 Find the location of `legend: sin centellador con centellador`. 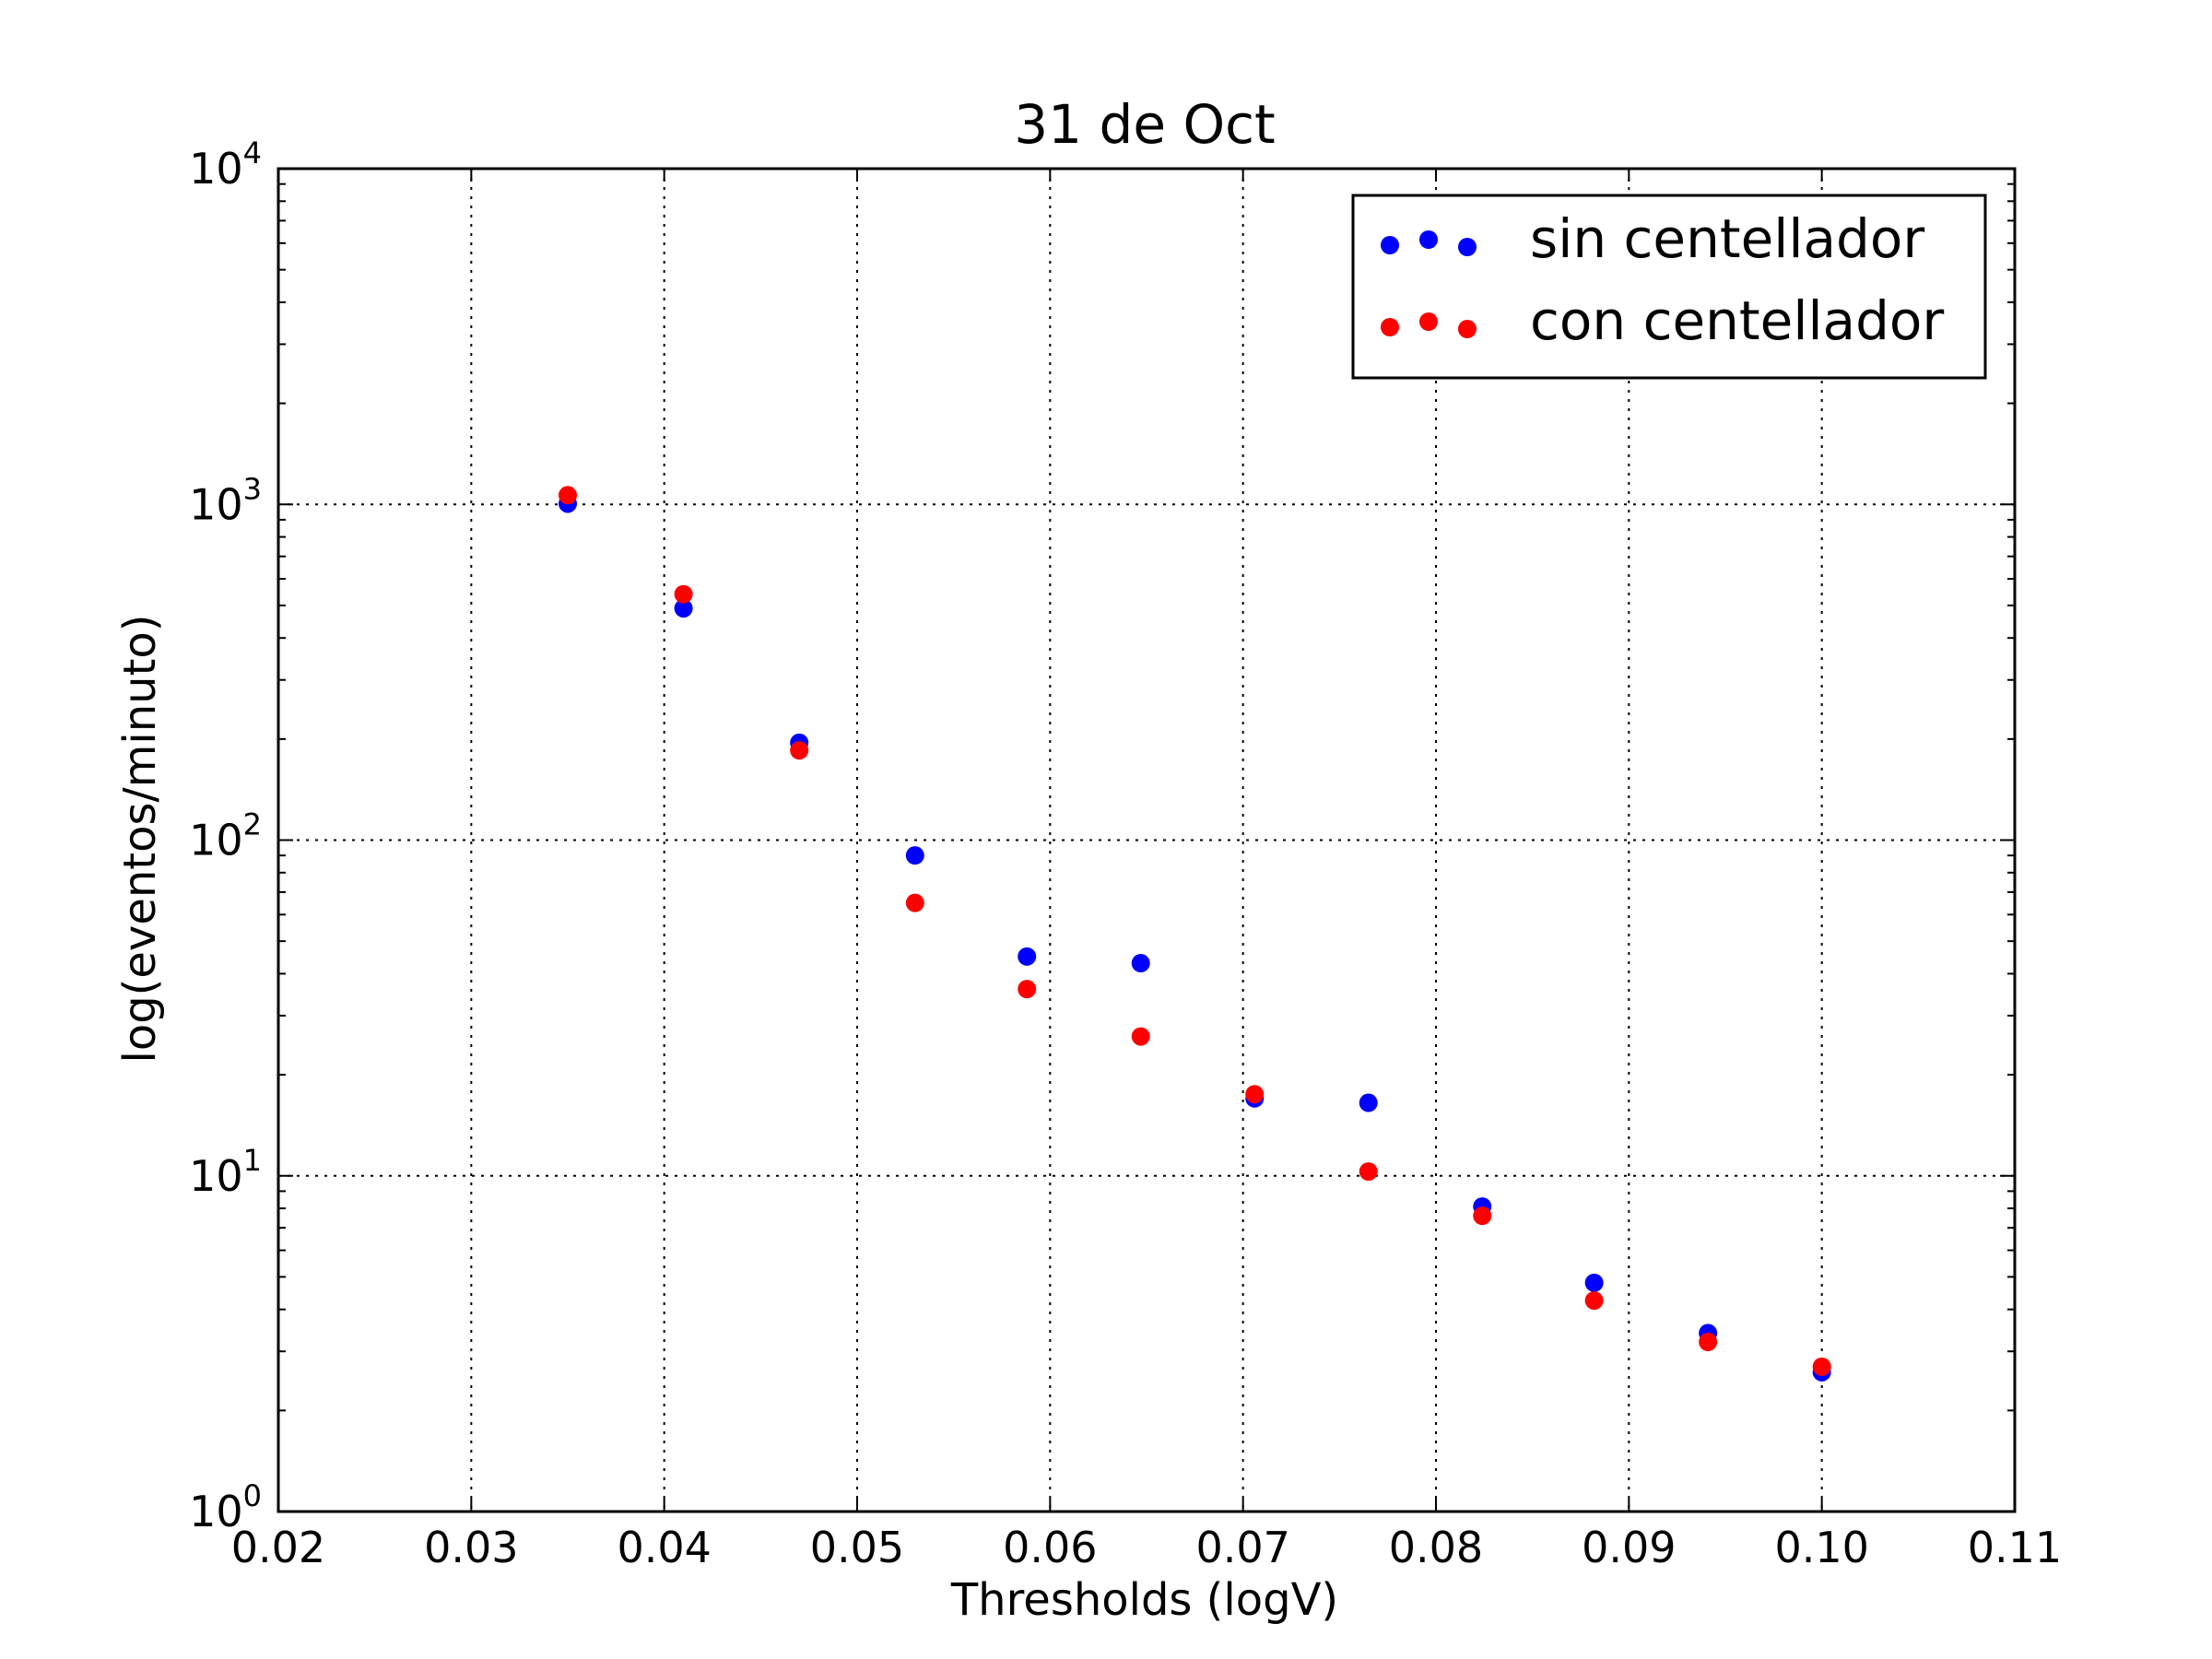

legend: sin centellador con centellador is located at coordinates (1669, 287).